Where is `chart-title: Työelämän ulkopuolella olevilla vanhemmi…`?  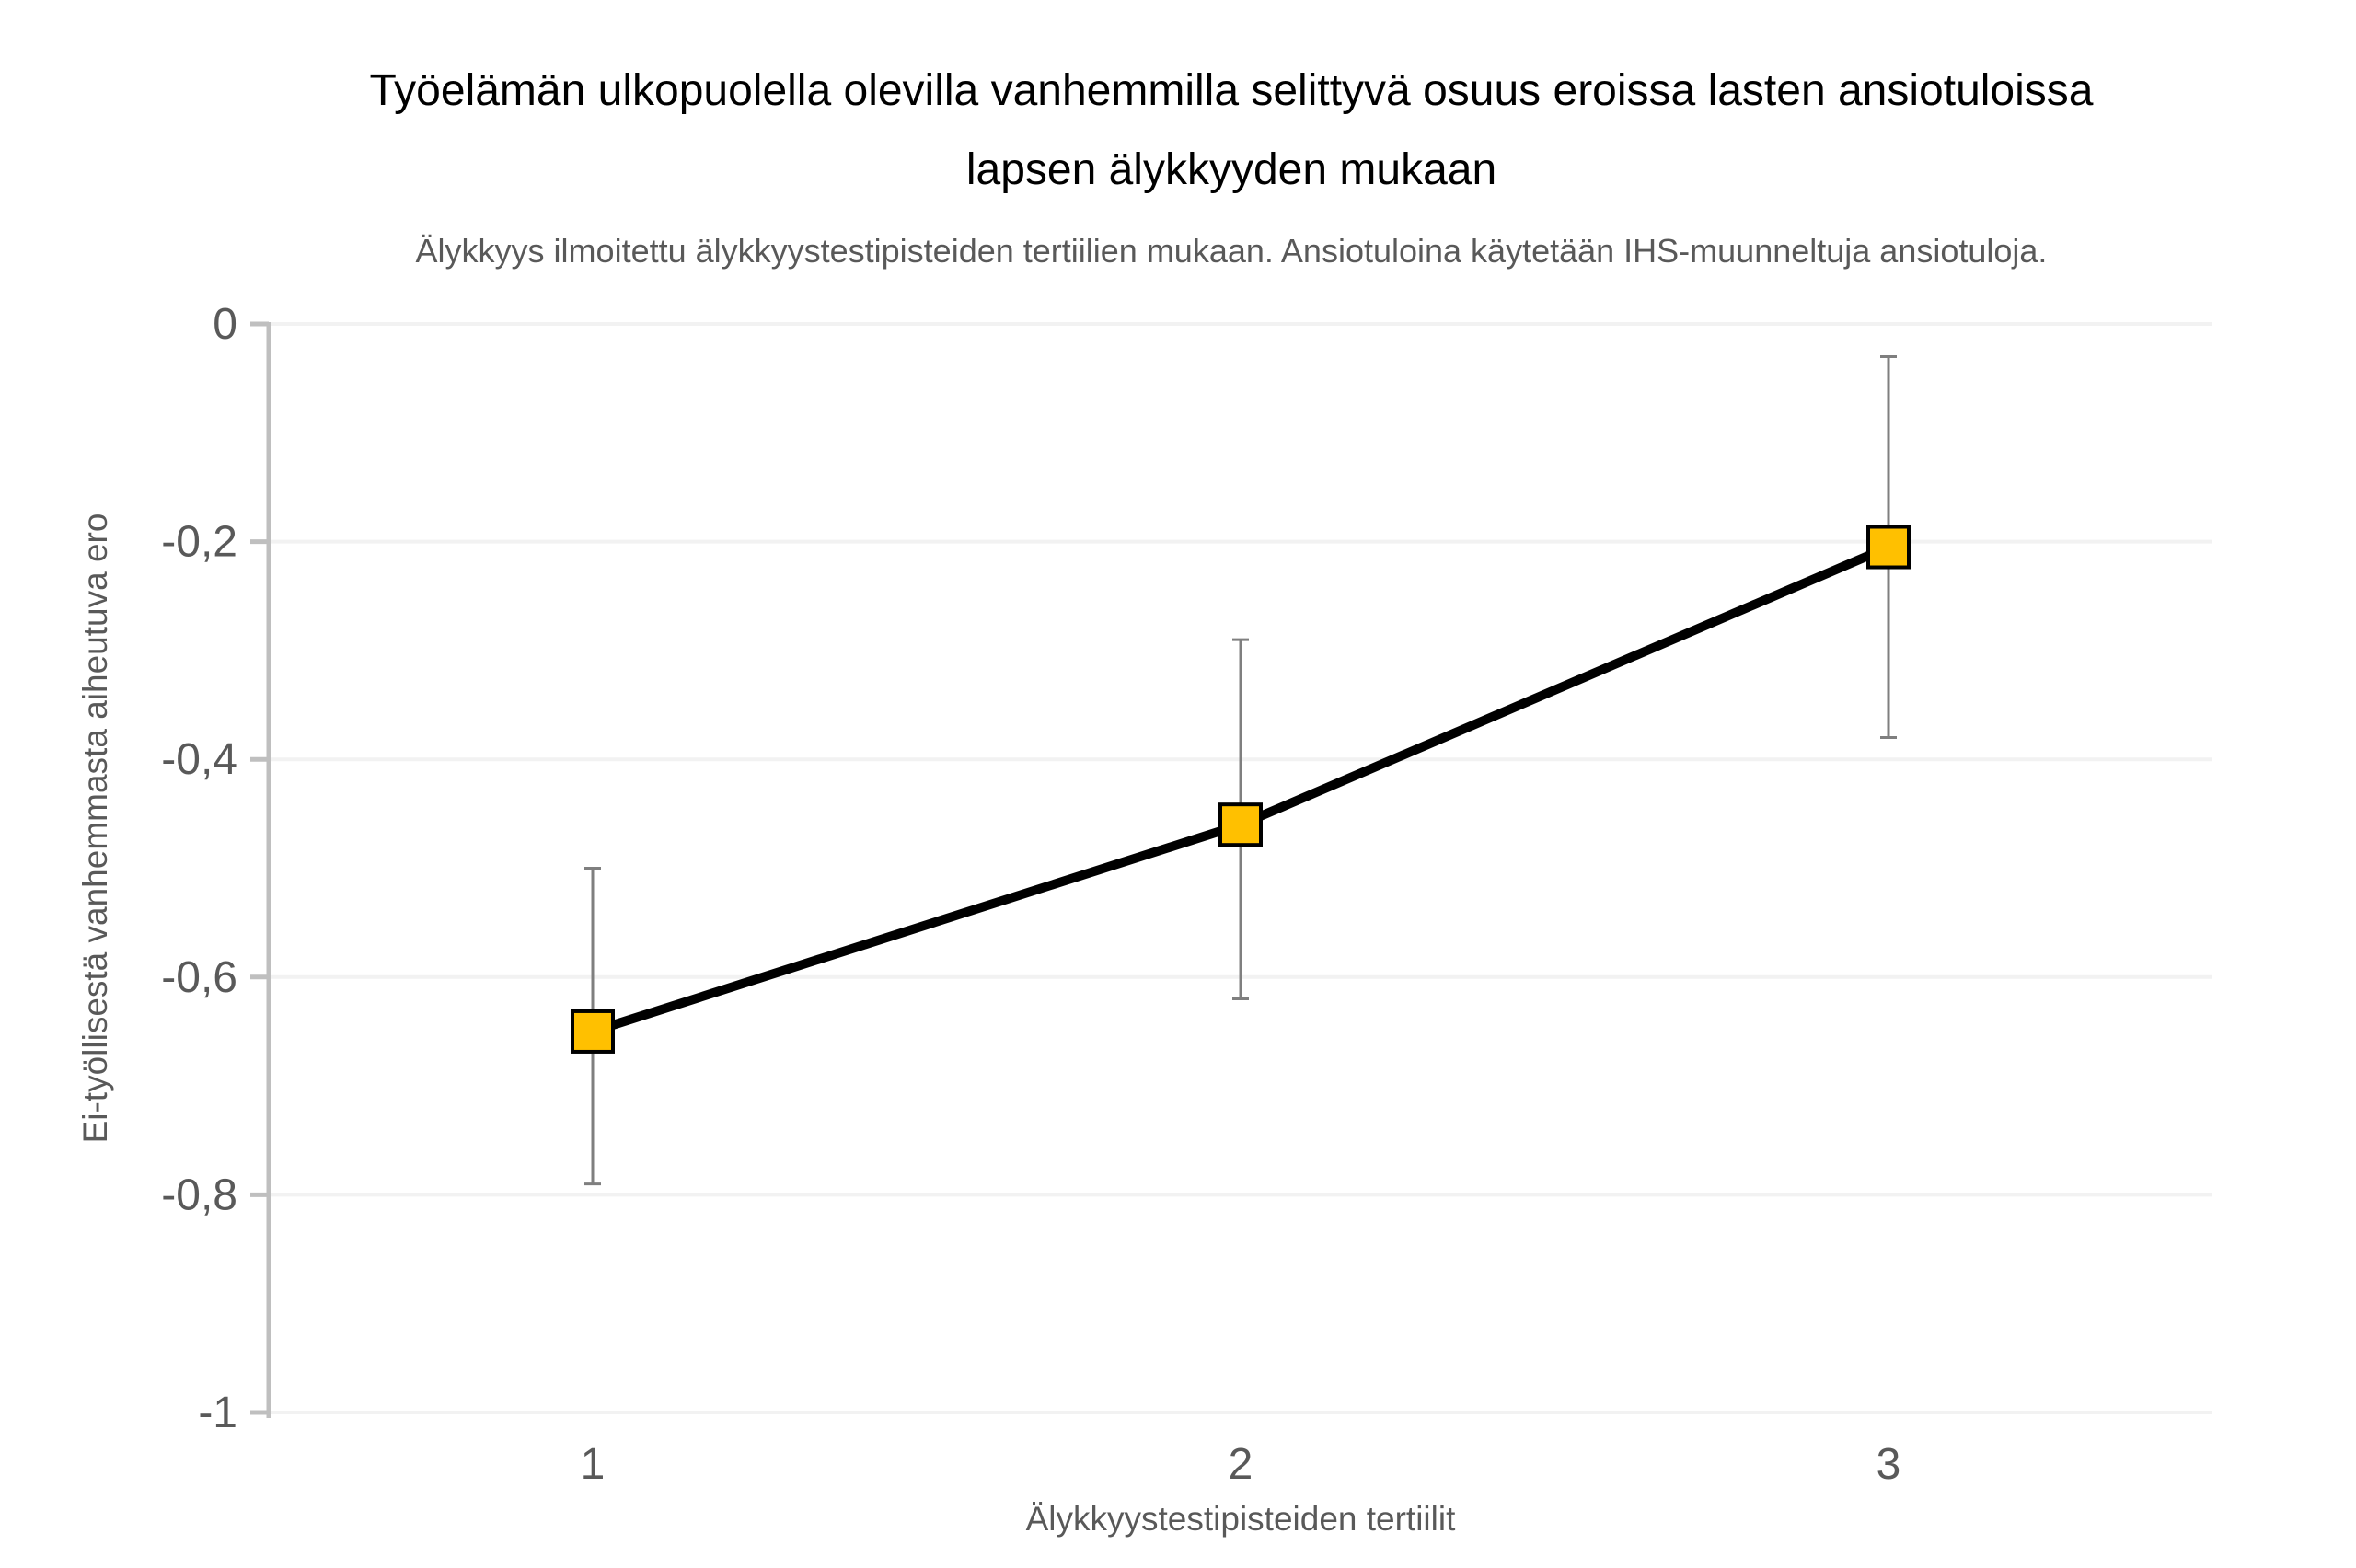 chart-title: Työelämän ulkopuolella olevilla vanhemmi… is located at coordinates (1231, 131).